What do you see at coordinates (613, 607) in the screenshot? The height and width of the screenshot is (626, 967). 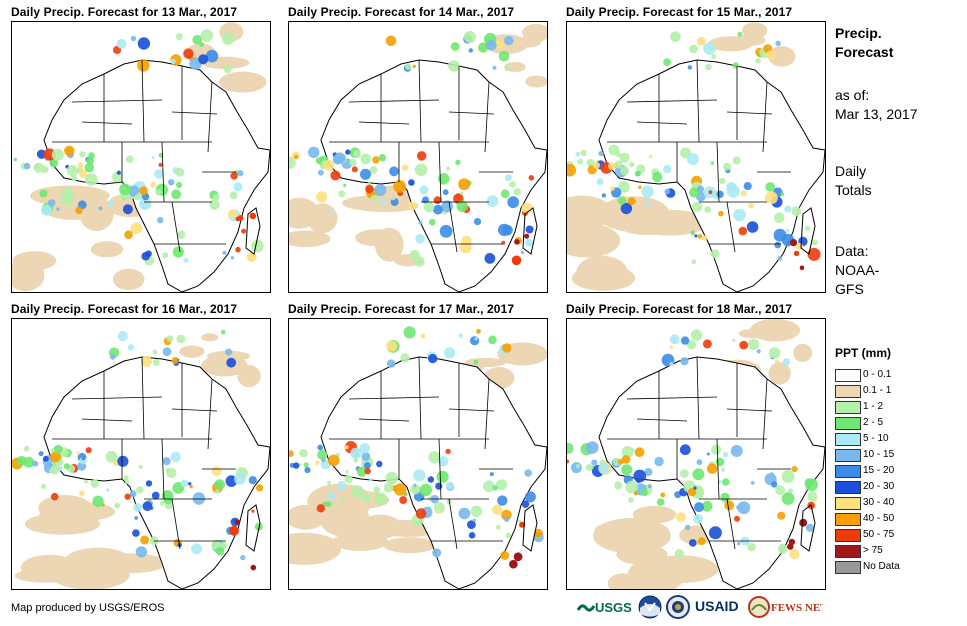 I see `usgs-logo-text: USGS` at bounding box center [613, 607].